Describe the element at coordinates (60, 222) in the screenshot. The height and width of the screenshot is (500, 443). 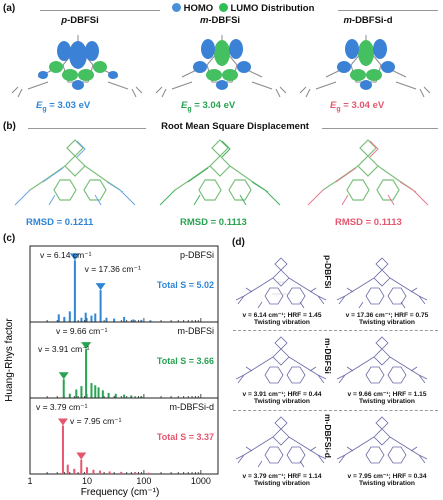
I see `rmsd-value-1: RMSD = 0.1211` at that location.